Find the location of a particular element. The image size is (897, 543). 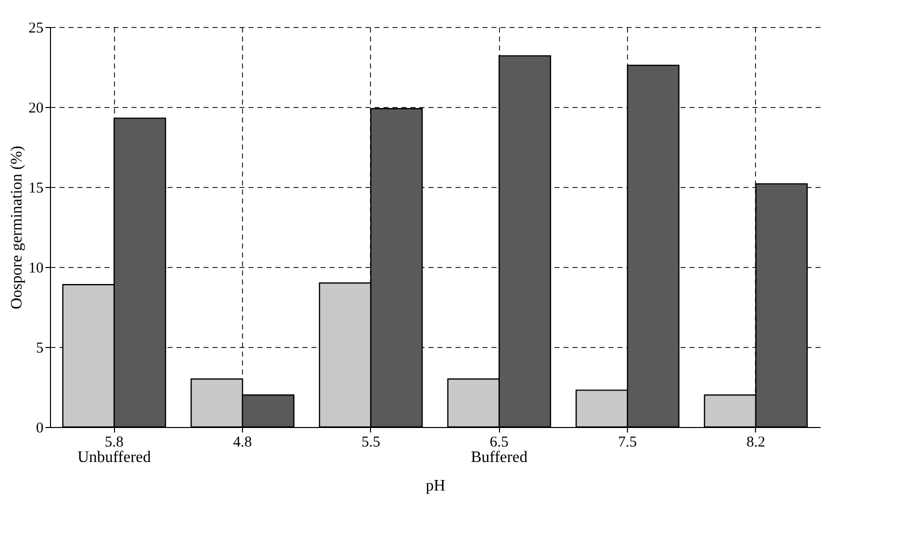

x-tick-label: 5.8 is located at coordinates (114, 442).